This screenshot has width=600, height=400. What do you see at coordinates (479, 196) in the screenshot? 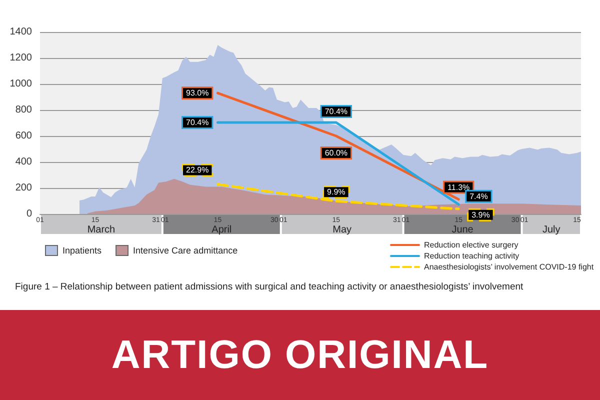
I see `data-label: 7.4%` at bounding box center [479, 196].